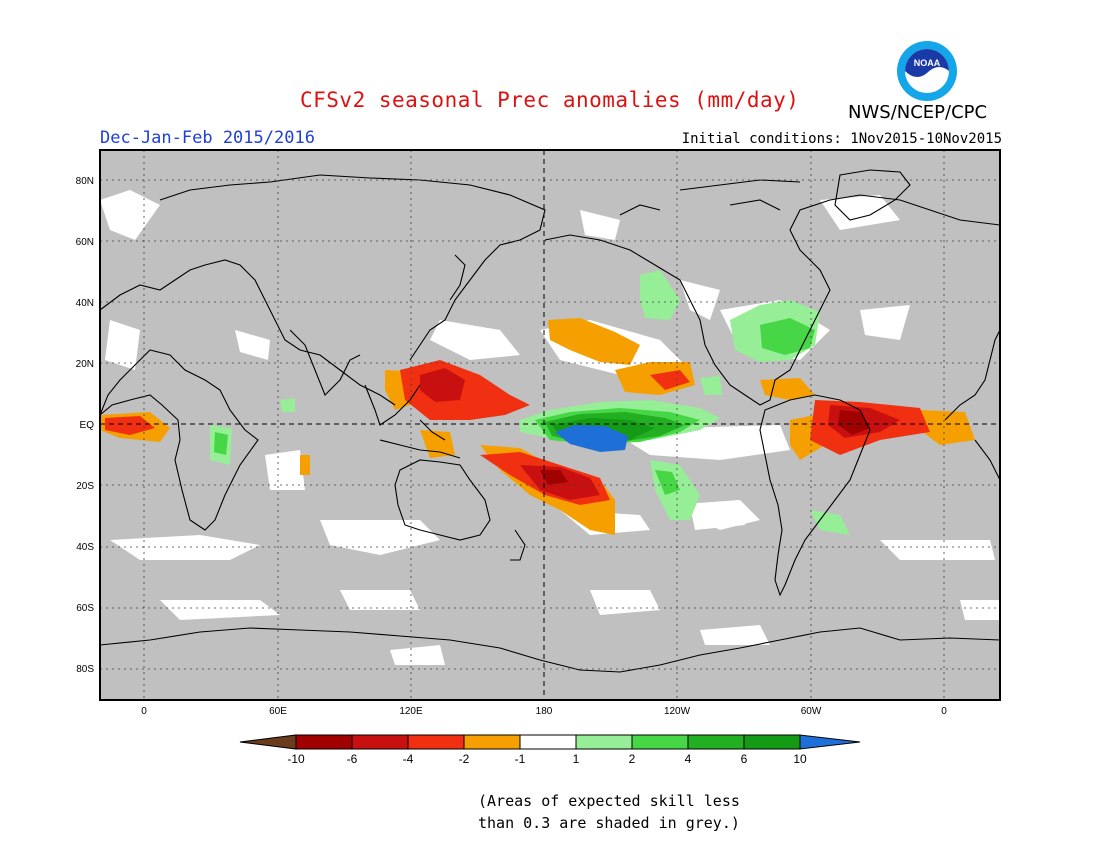 The height and width of the screenshot is (850, 1100). Describe the element at coordinates (705, 447) in the screenshot. I see `anomaly-minus10` at that location.